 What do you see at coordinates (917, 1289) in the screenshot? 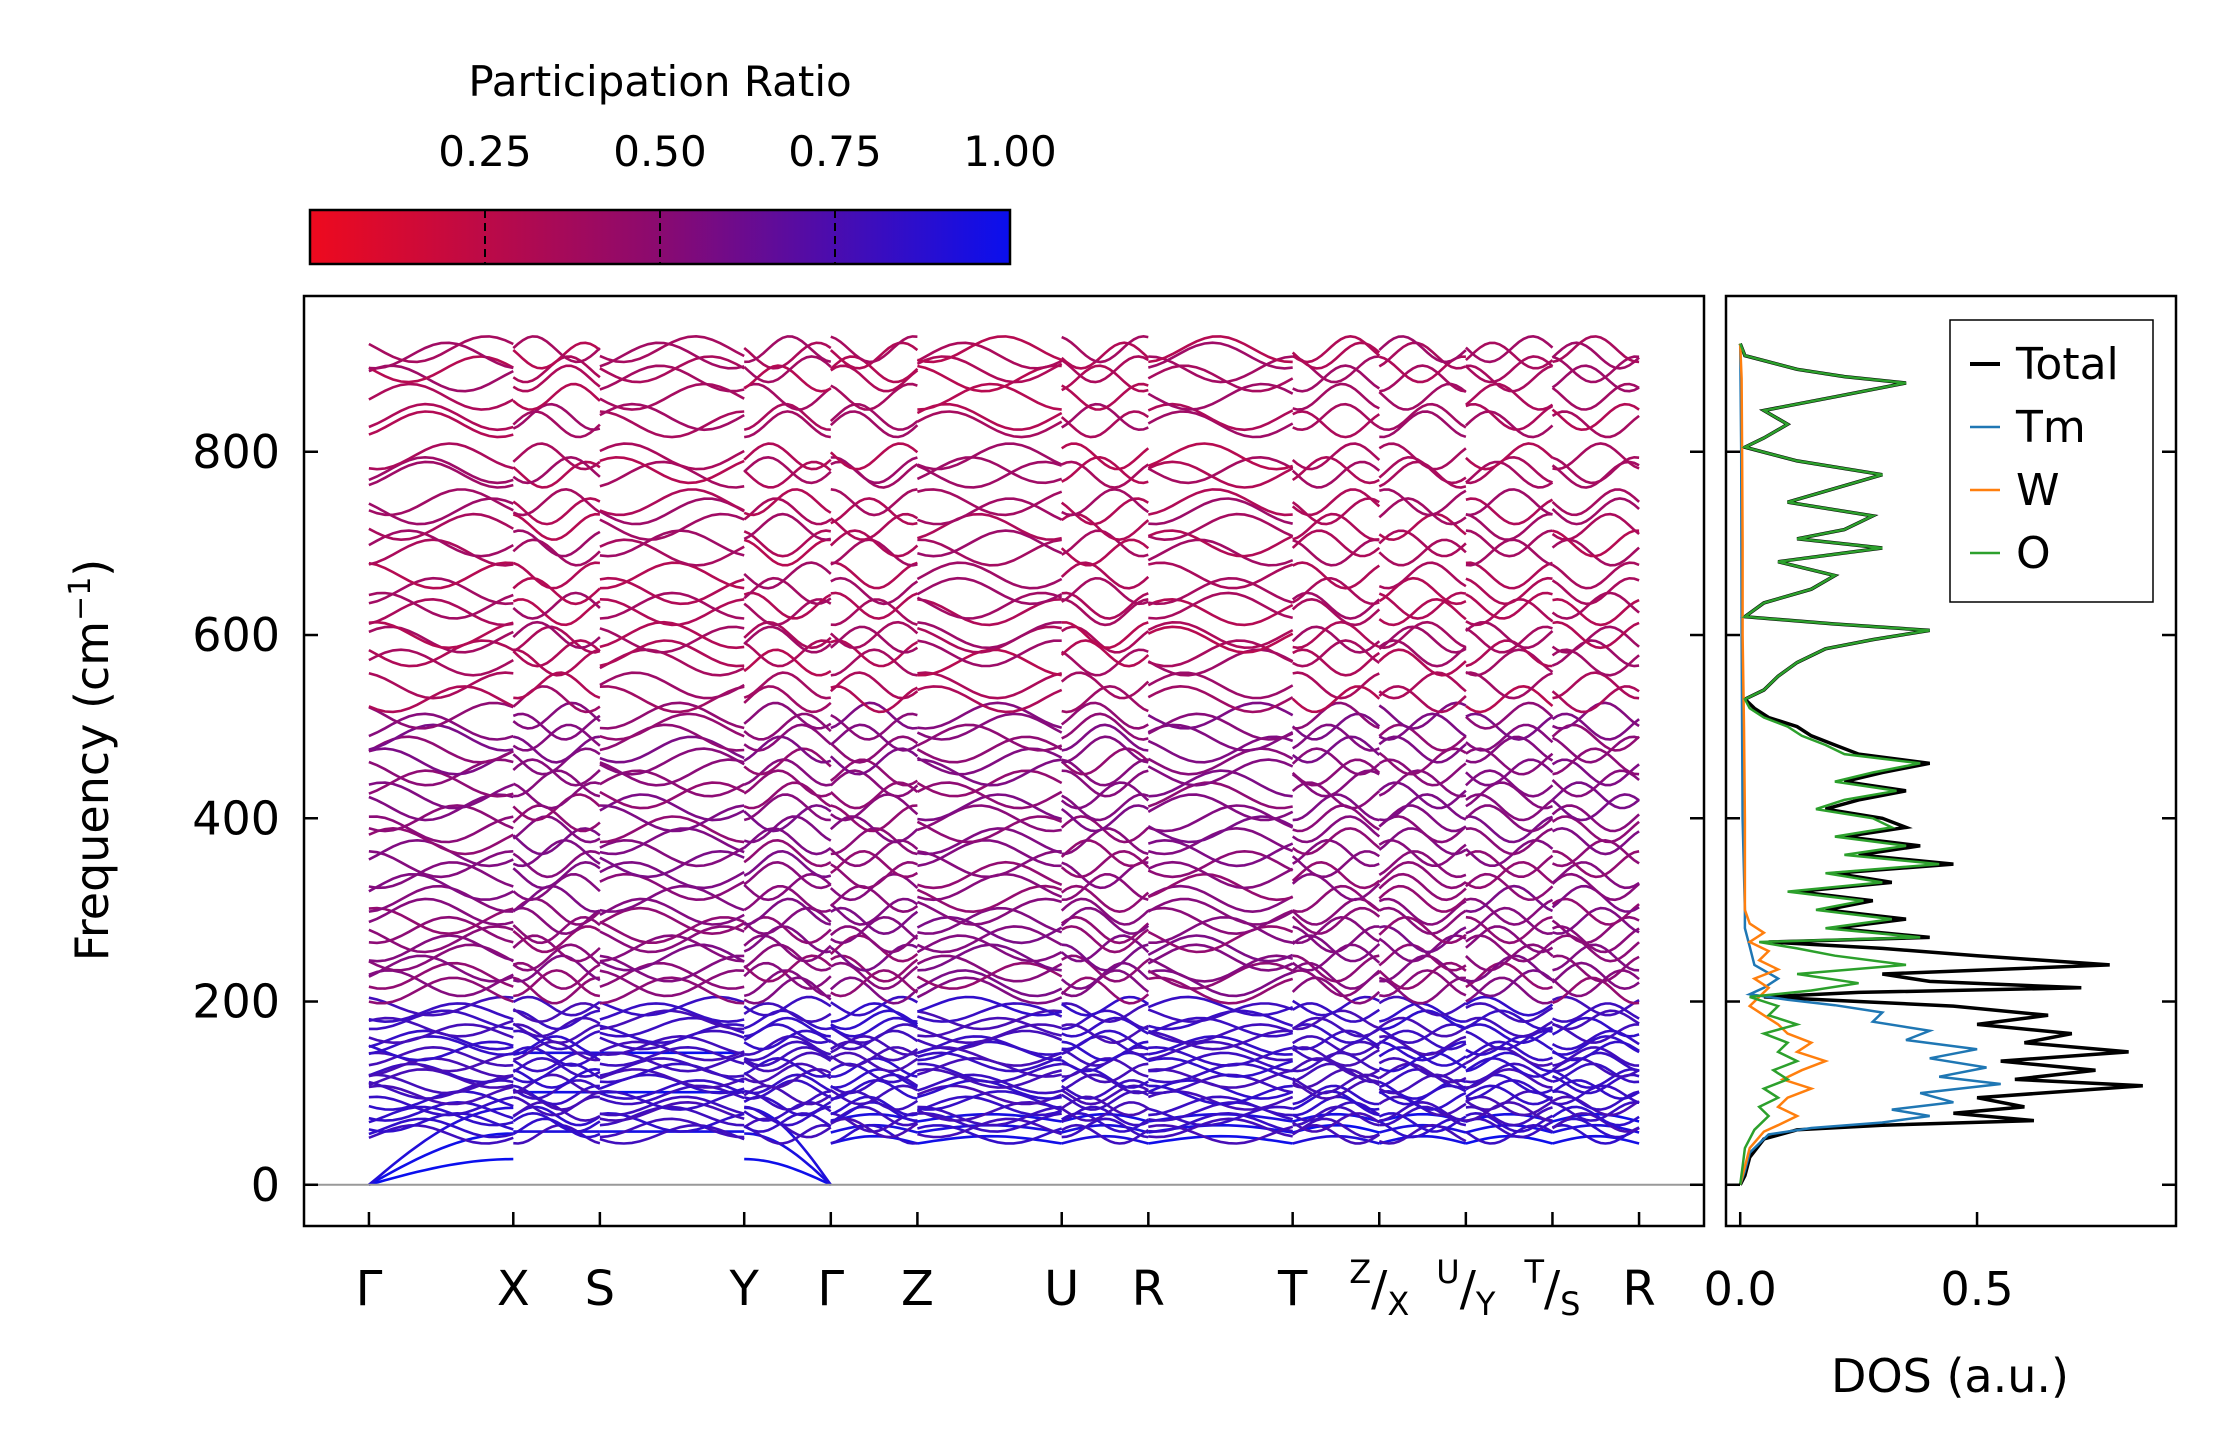
I see `high-symmetry-label: Z` at bounding box center [917, 1289].